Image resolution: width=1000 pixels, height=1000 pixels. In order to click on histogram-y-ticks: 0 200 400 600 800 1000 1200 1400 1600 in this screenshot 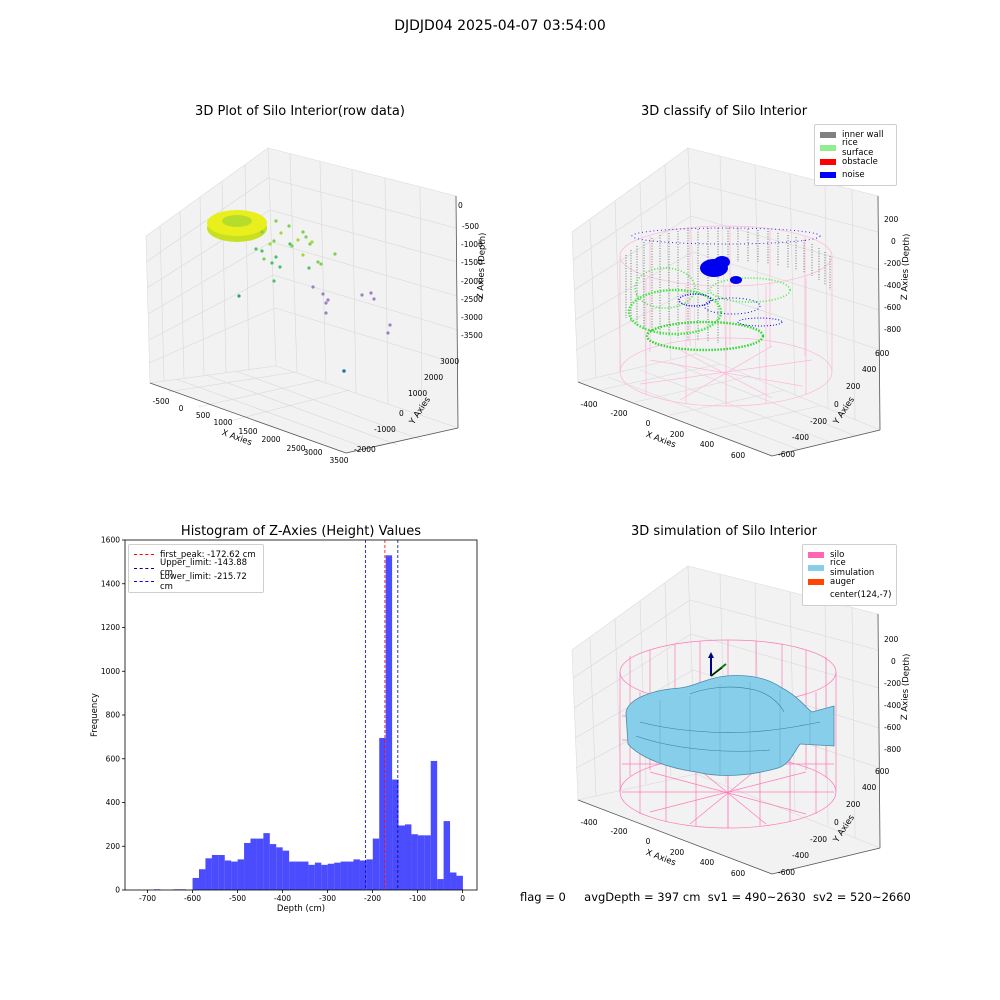, I will do `click(113, 715)`.